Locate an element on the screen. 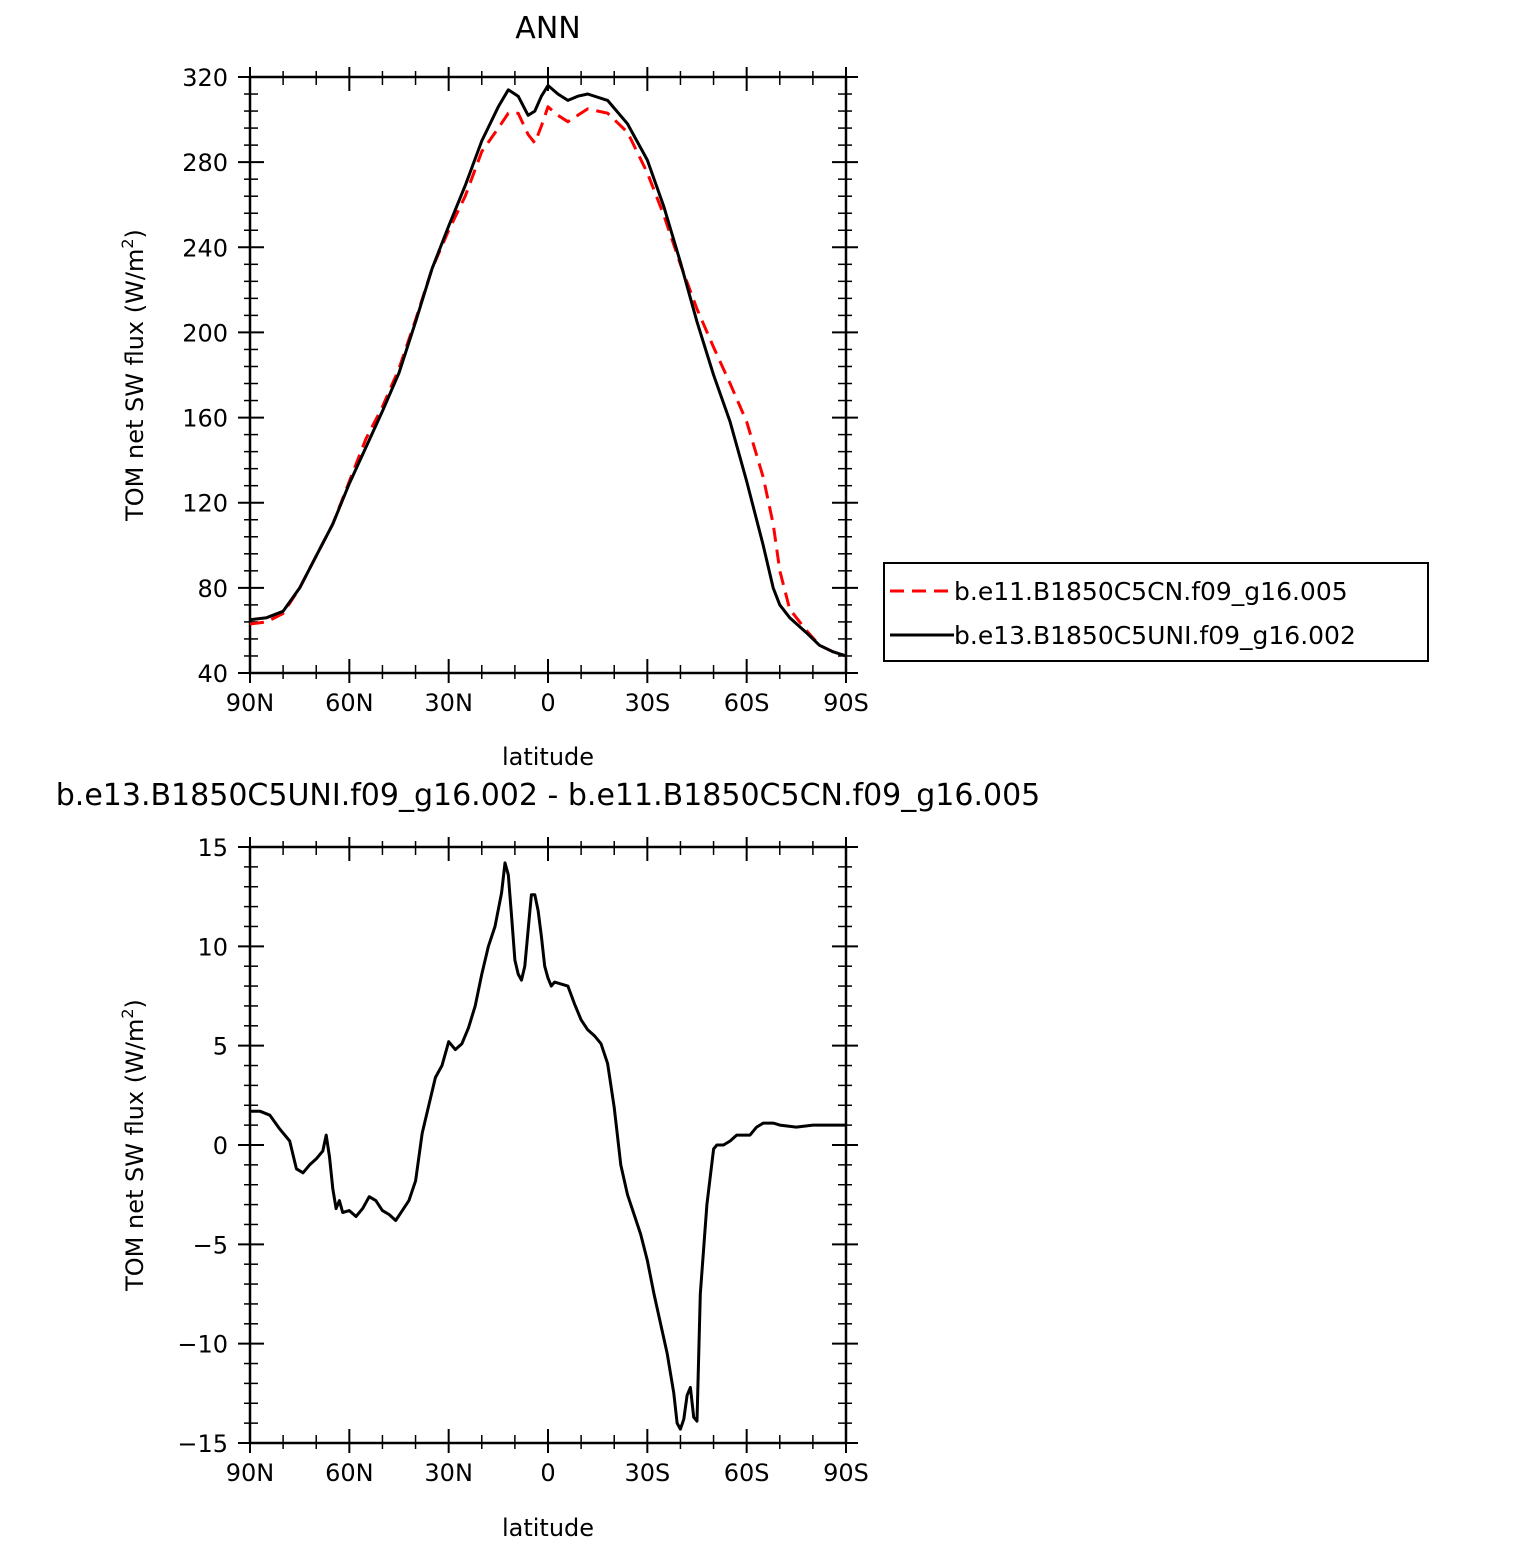 The height and width of the screenshot is (1552, 1535). y-tick-label: 240 is located at coordinates (205, 248).